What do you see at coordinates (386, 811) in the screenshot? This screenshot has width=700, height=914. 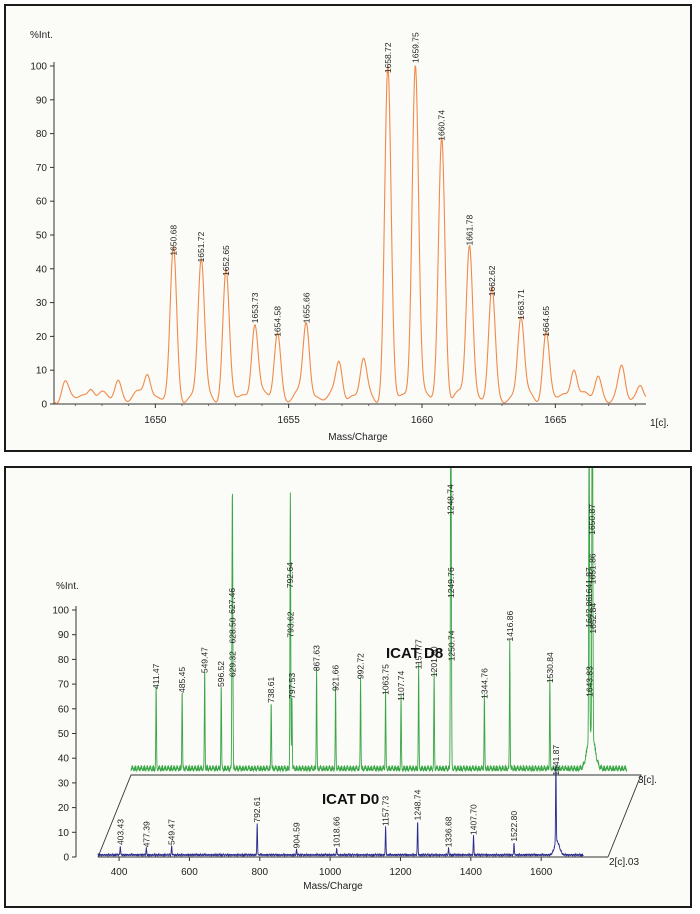 I see `peak-label-d0: 1157.73` at bounding box center [386, 811].